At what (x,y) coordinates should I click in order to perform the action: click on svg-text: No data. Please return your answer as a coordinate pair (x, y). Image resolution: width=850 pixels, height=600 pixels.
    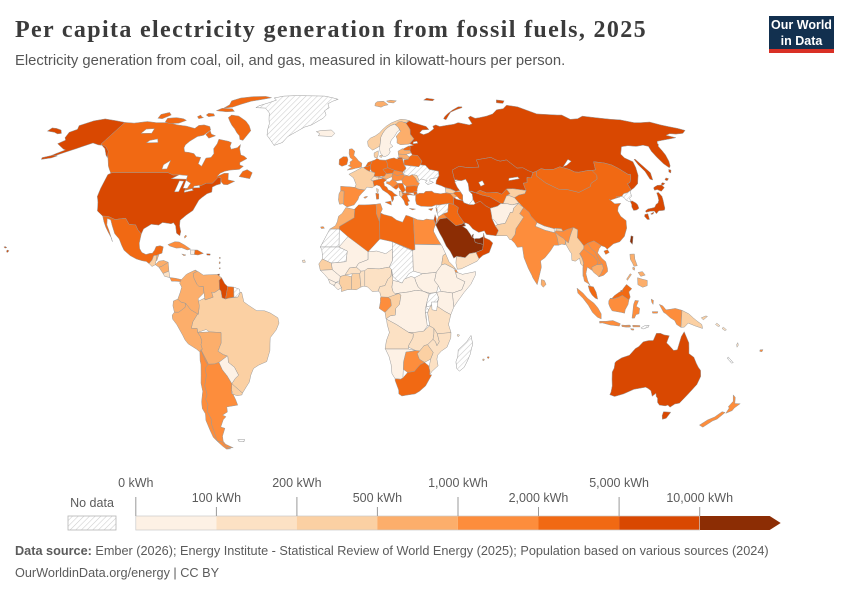
    Looking at the image, I should click on (92, 503).